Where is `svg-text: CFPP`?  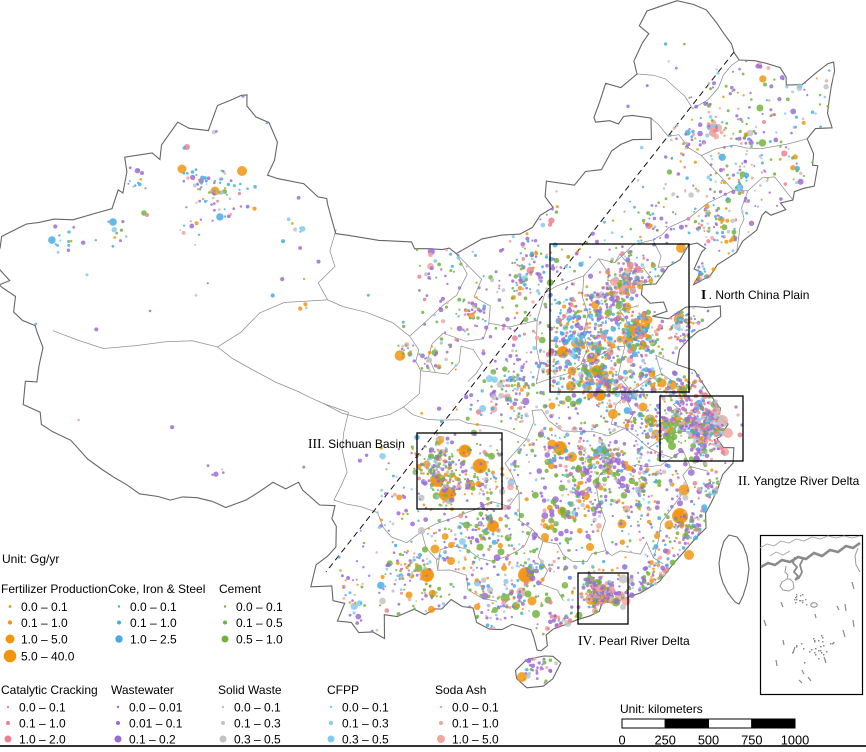 svg-text: CFPP is located at coordinates (343, 690).